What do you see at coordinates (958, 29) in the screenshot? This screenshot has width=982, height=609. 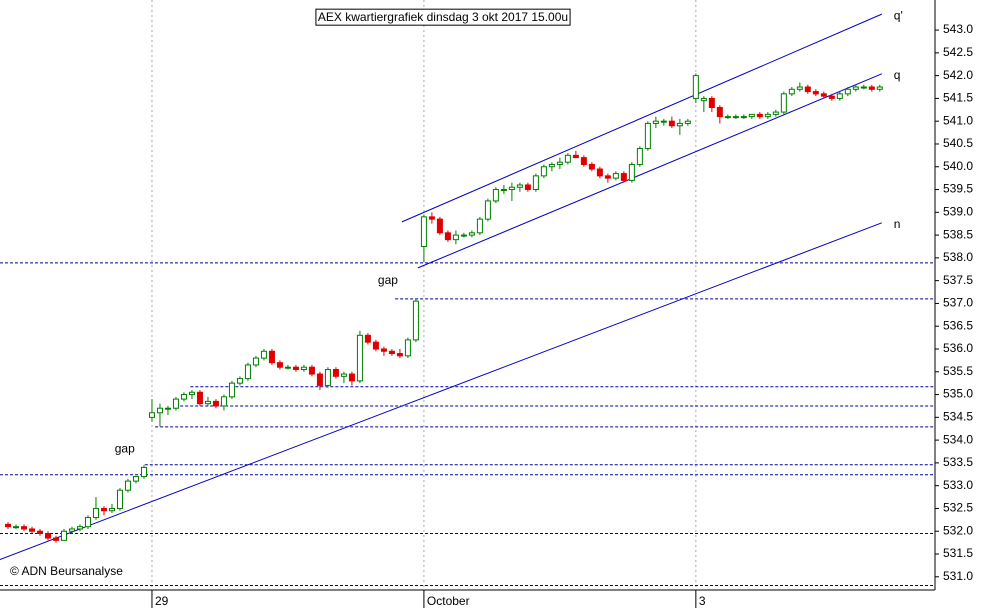 I see `y-tick-label: 543.0` at bounding box center [958, 29].